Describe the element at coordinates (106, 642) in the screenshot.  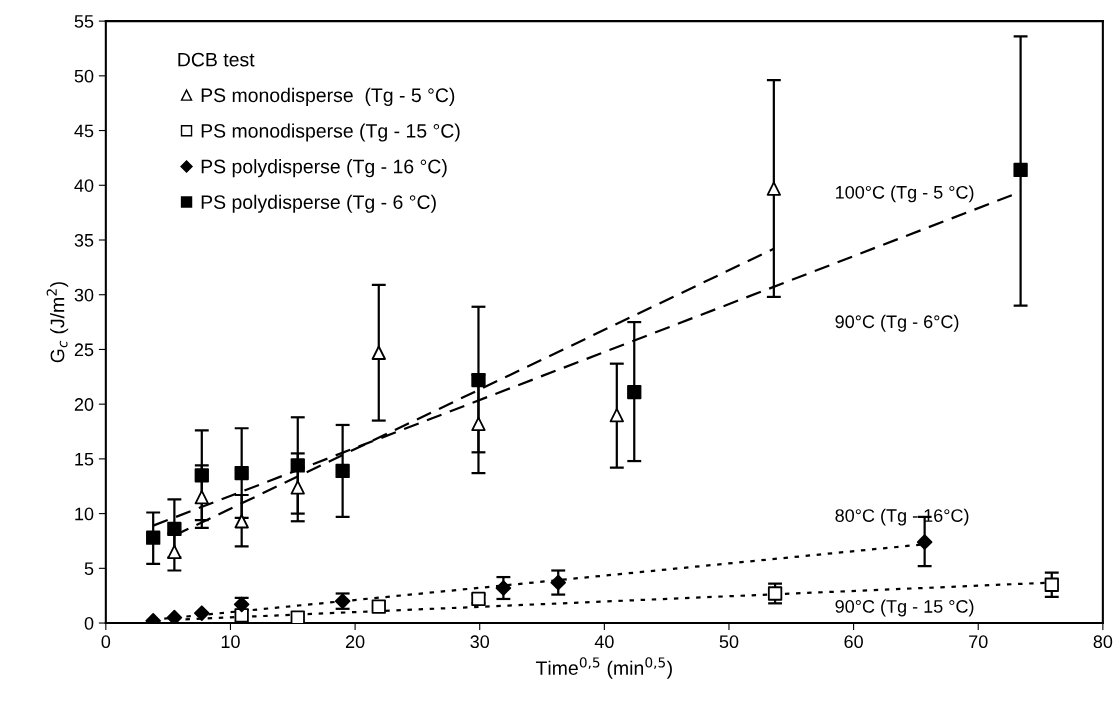
I see `x-tick-label: 0` at that location.